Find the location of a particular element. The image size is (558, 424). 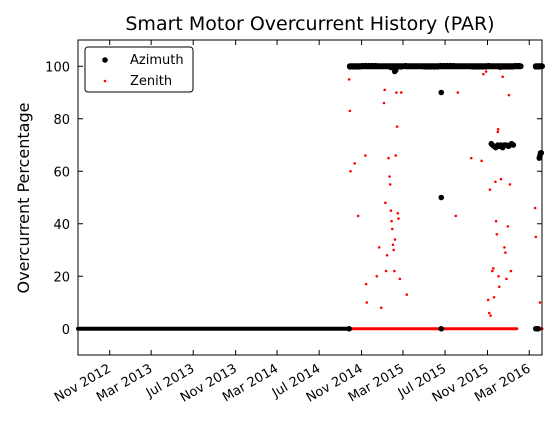

legend-marker-azimuth is located at coordinates (105, 60).